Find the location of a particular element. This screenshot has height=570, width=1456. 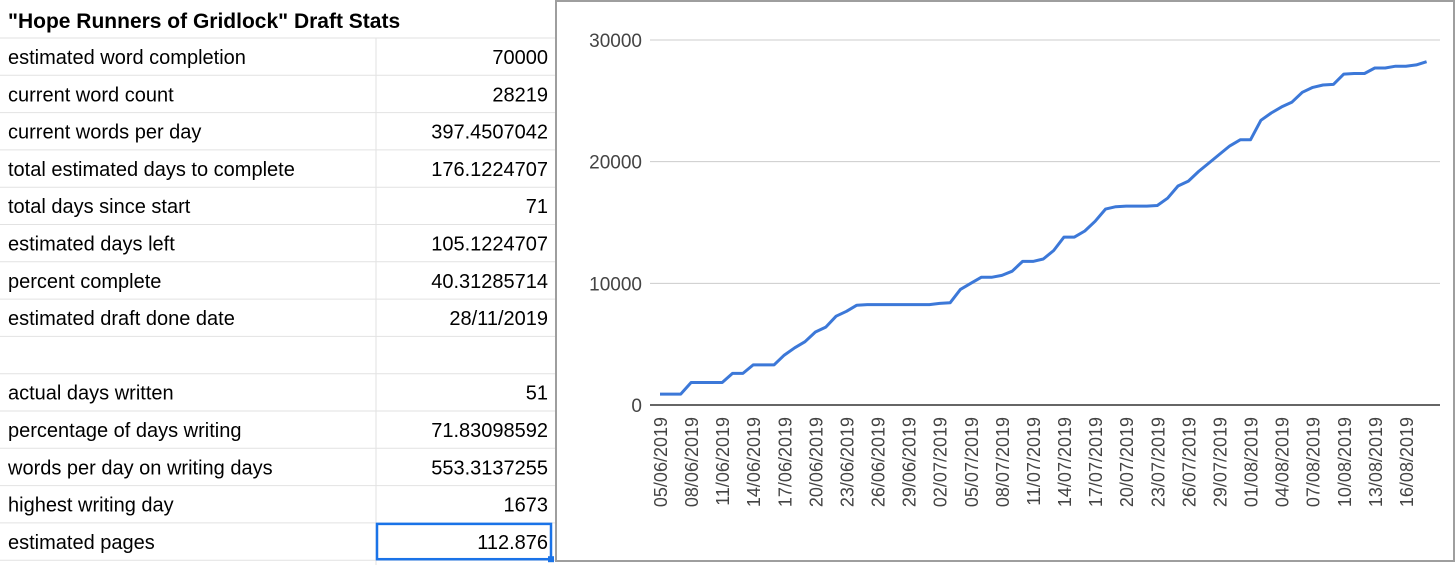

row-label: current words per day is located at coordinates (104, 133).